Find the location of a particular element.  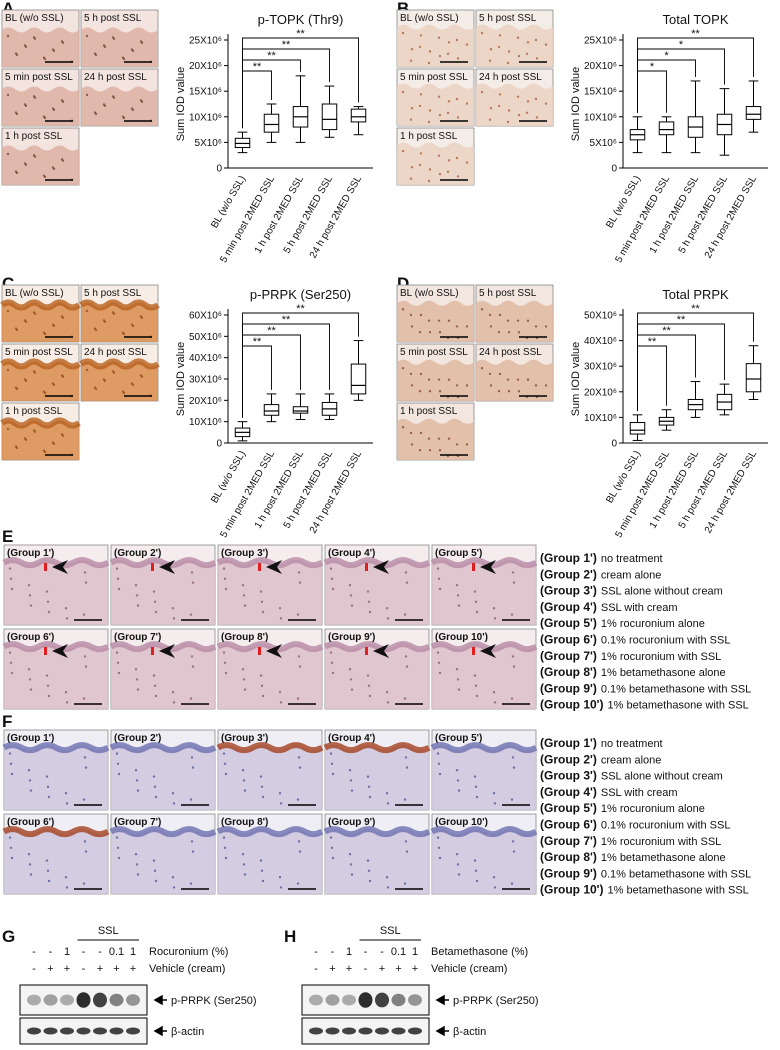

lane-value: 1 is located at coordinates (349, 952).